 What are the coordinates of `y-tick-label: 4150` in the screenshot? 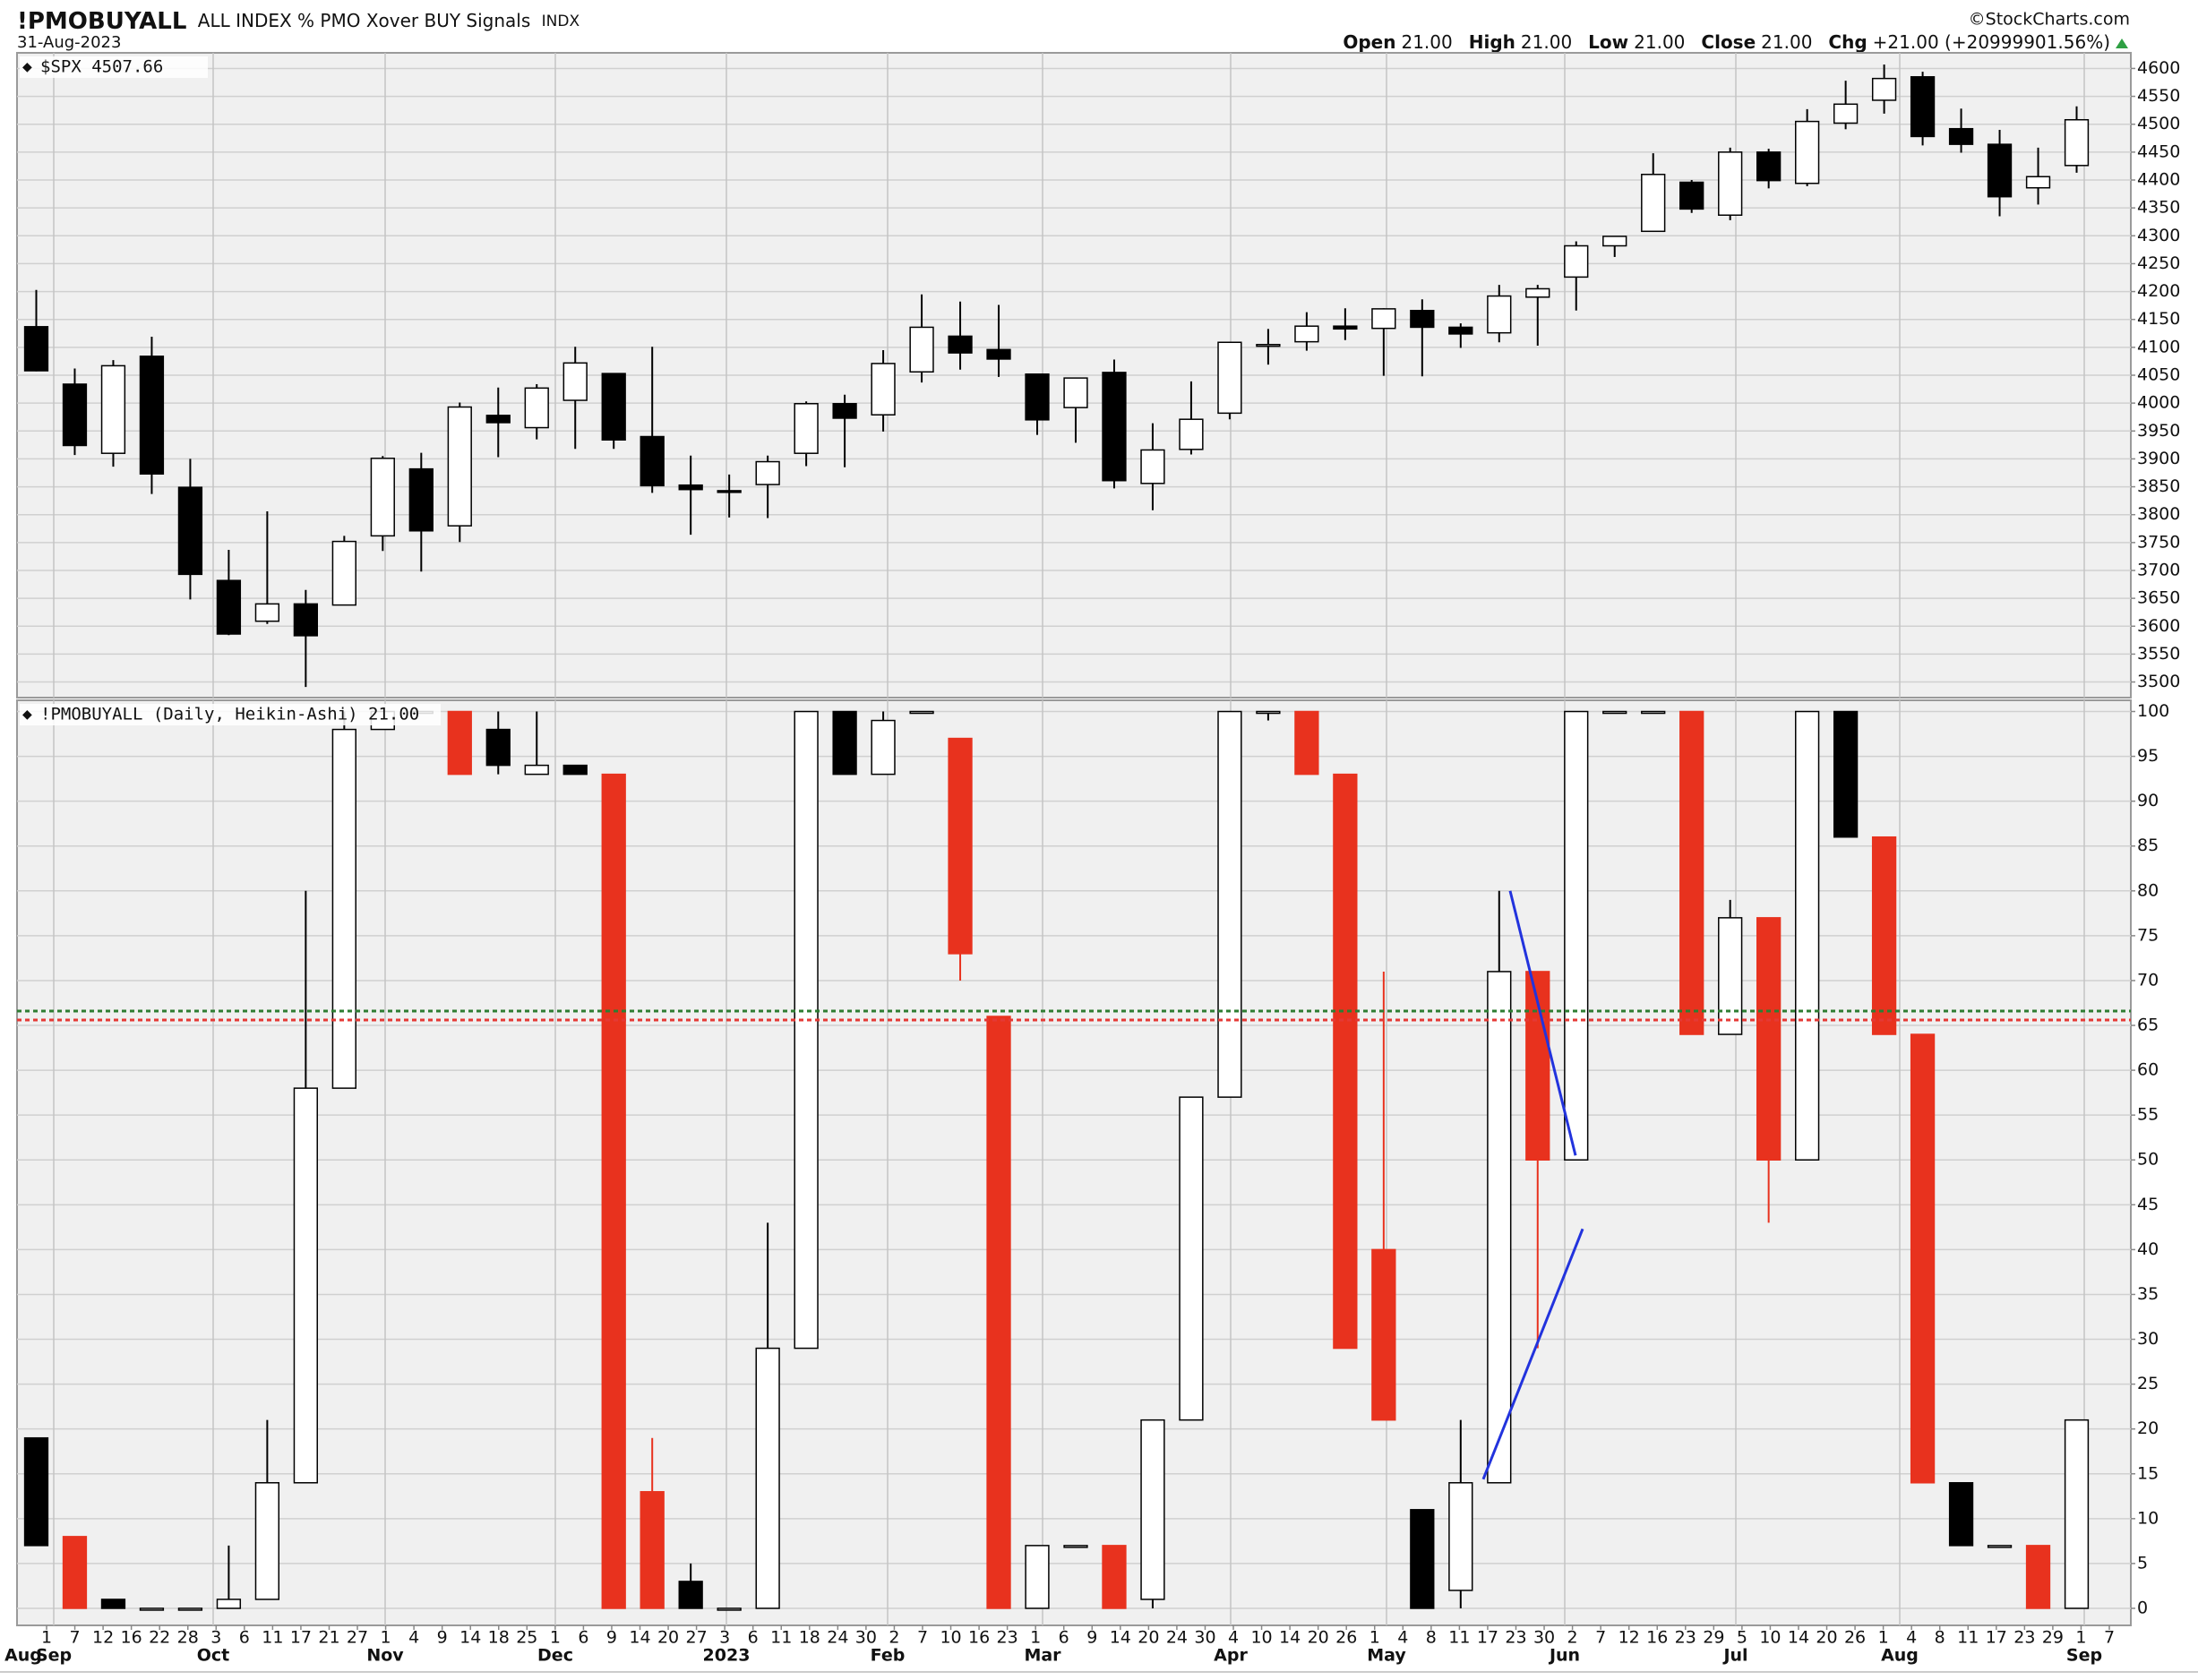 It's located at (2158, 319).